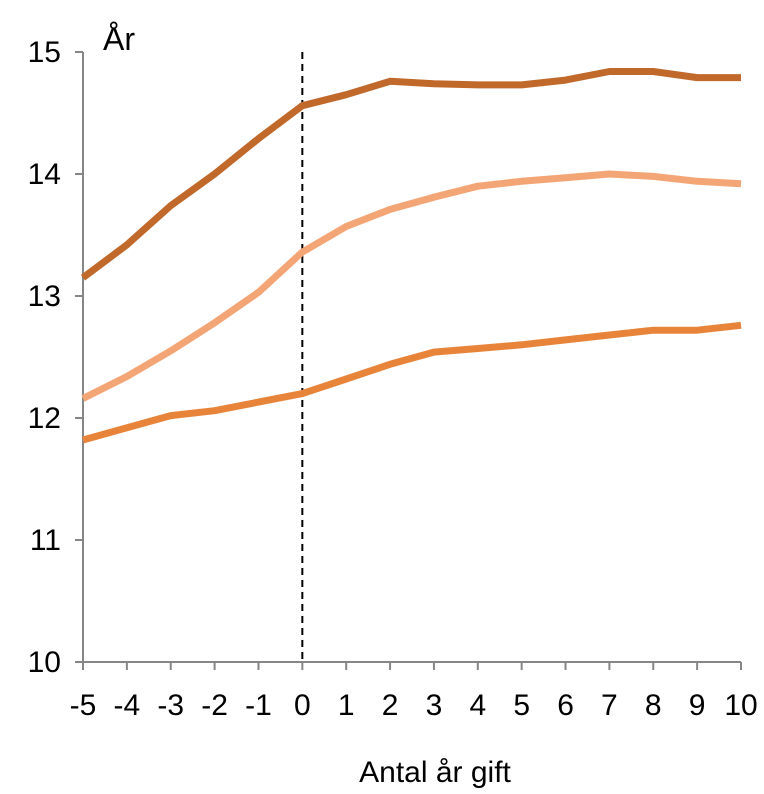 This screenshot has height=794, width=764. What do you see at coordinates (740, 705) in the screenshot?
I see `x-tick-label: 10` at bounding box center [740, 705].